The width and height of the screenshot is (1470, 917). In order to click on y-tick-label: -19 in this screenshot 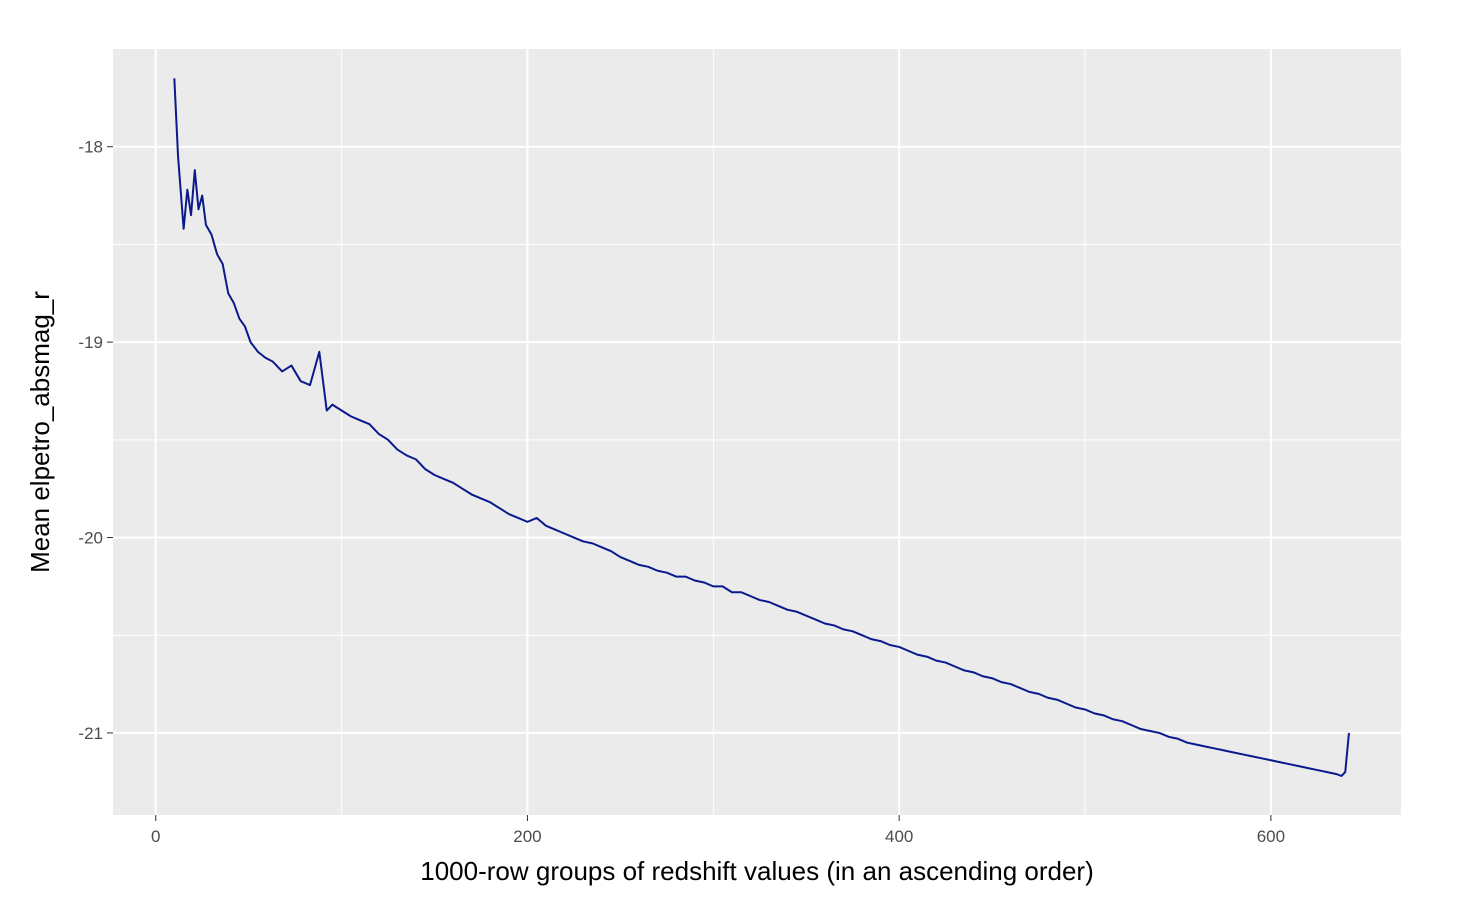, I will do `click(90, 342)`.